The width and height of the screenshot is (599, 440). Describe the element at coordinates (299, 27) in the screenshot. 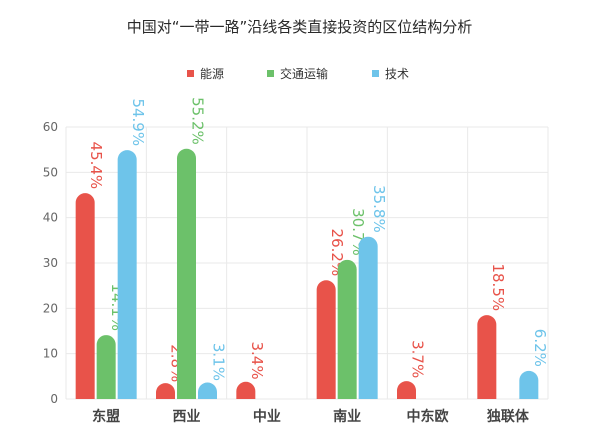

I see `chart-title: 中国对“一带一路”沿线各类直接投资的区位结构分析` at that location.